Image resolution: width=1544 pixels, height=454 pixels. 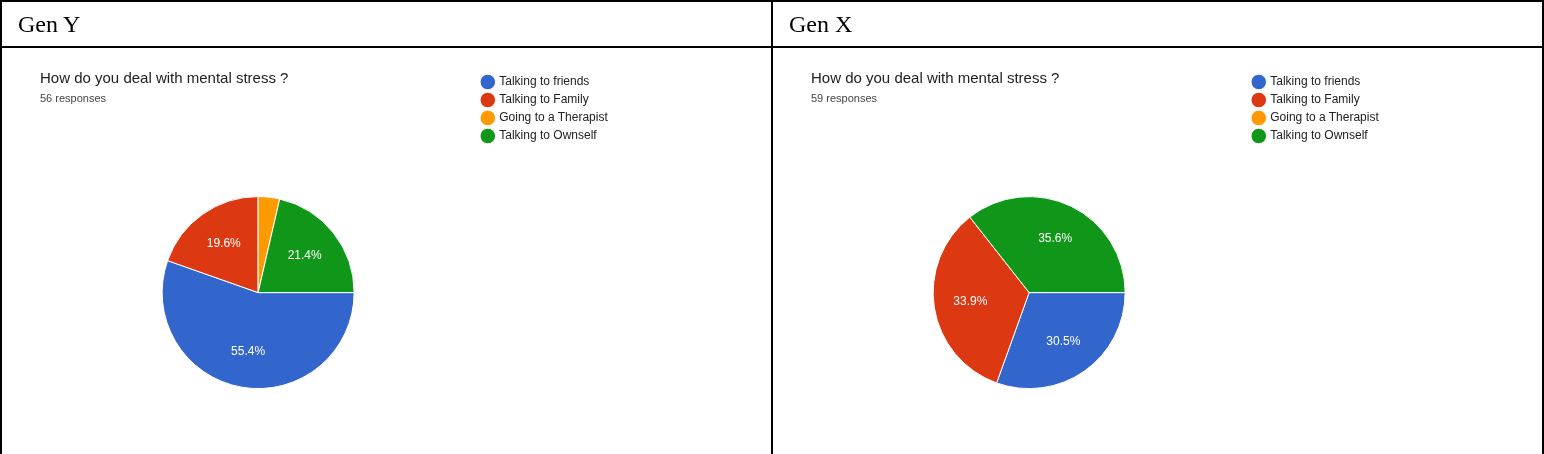 I want to click on data-label: 33.9%, so click(x=970, y=301).